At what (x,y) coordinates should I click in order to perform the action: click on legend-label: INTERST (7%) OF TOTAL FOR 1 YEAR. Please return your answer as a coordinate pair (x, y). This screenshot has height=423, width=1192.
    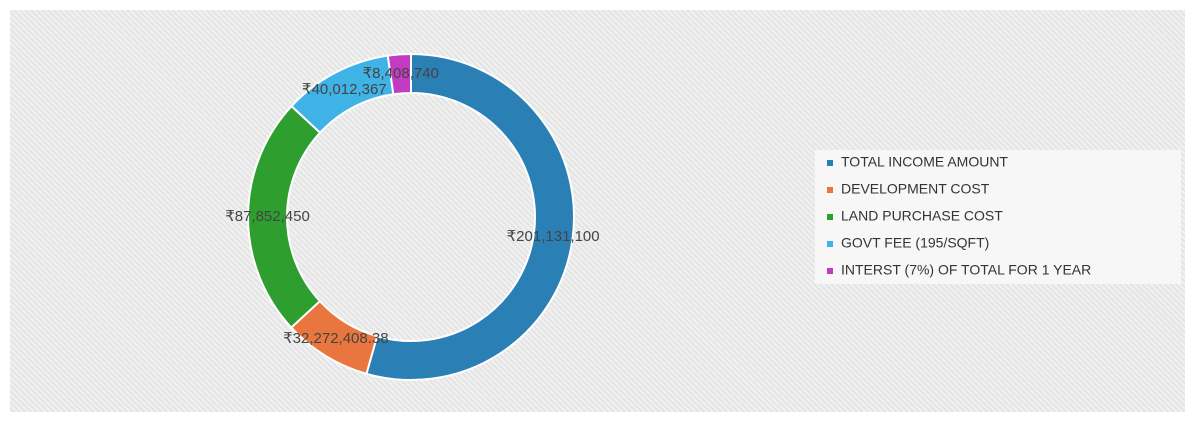
    Looking at the image, I should click on (966, 270).